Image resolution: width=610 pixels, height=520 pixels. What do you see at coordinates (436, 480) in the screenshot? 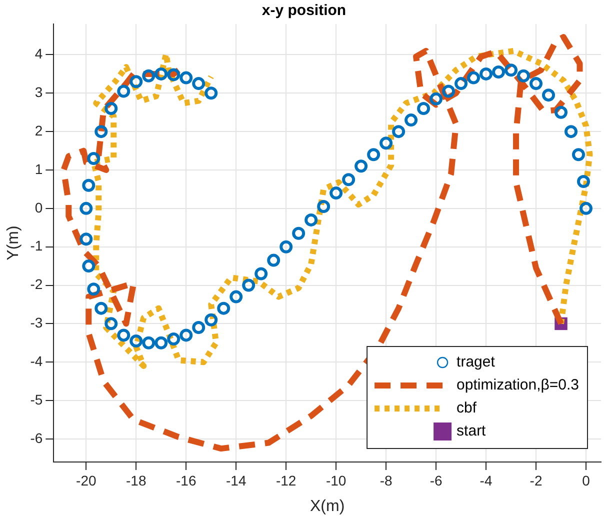
I see `x-tick-label: -6` at bounding box center [436, 480].